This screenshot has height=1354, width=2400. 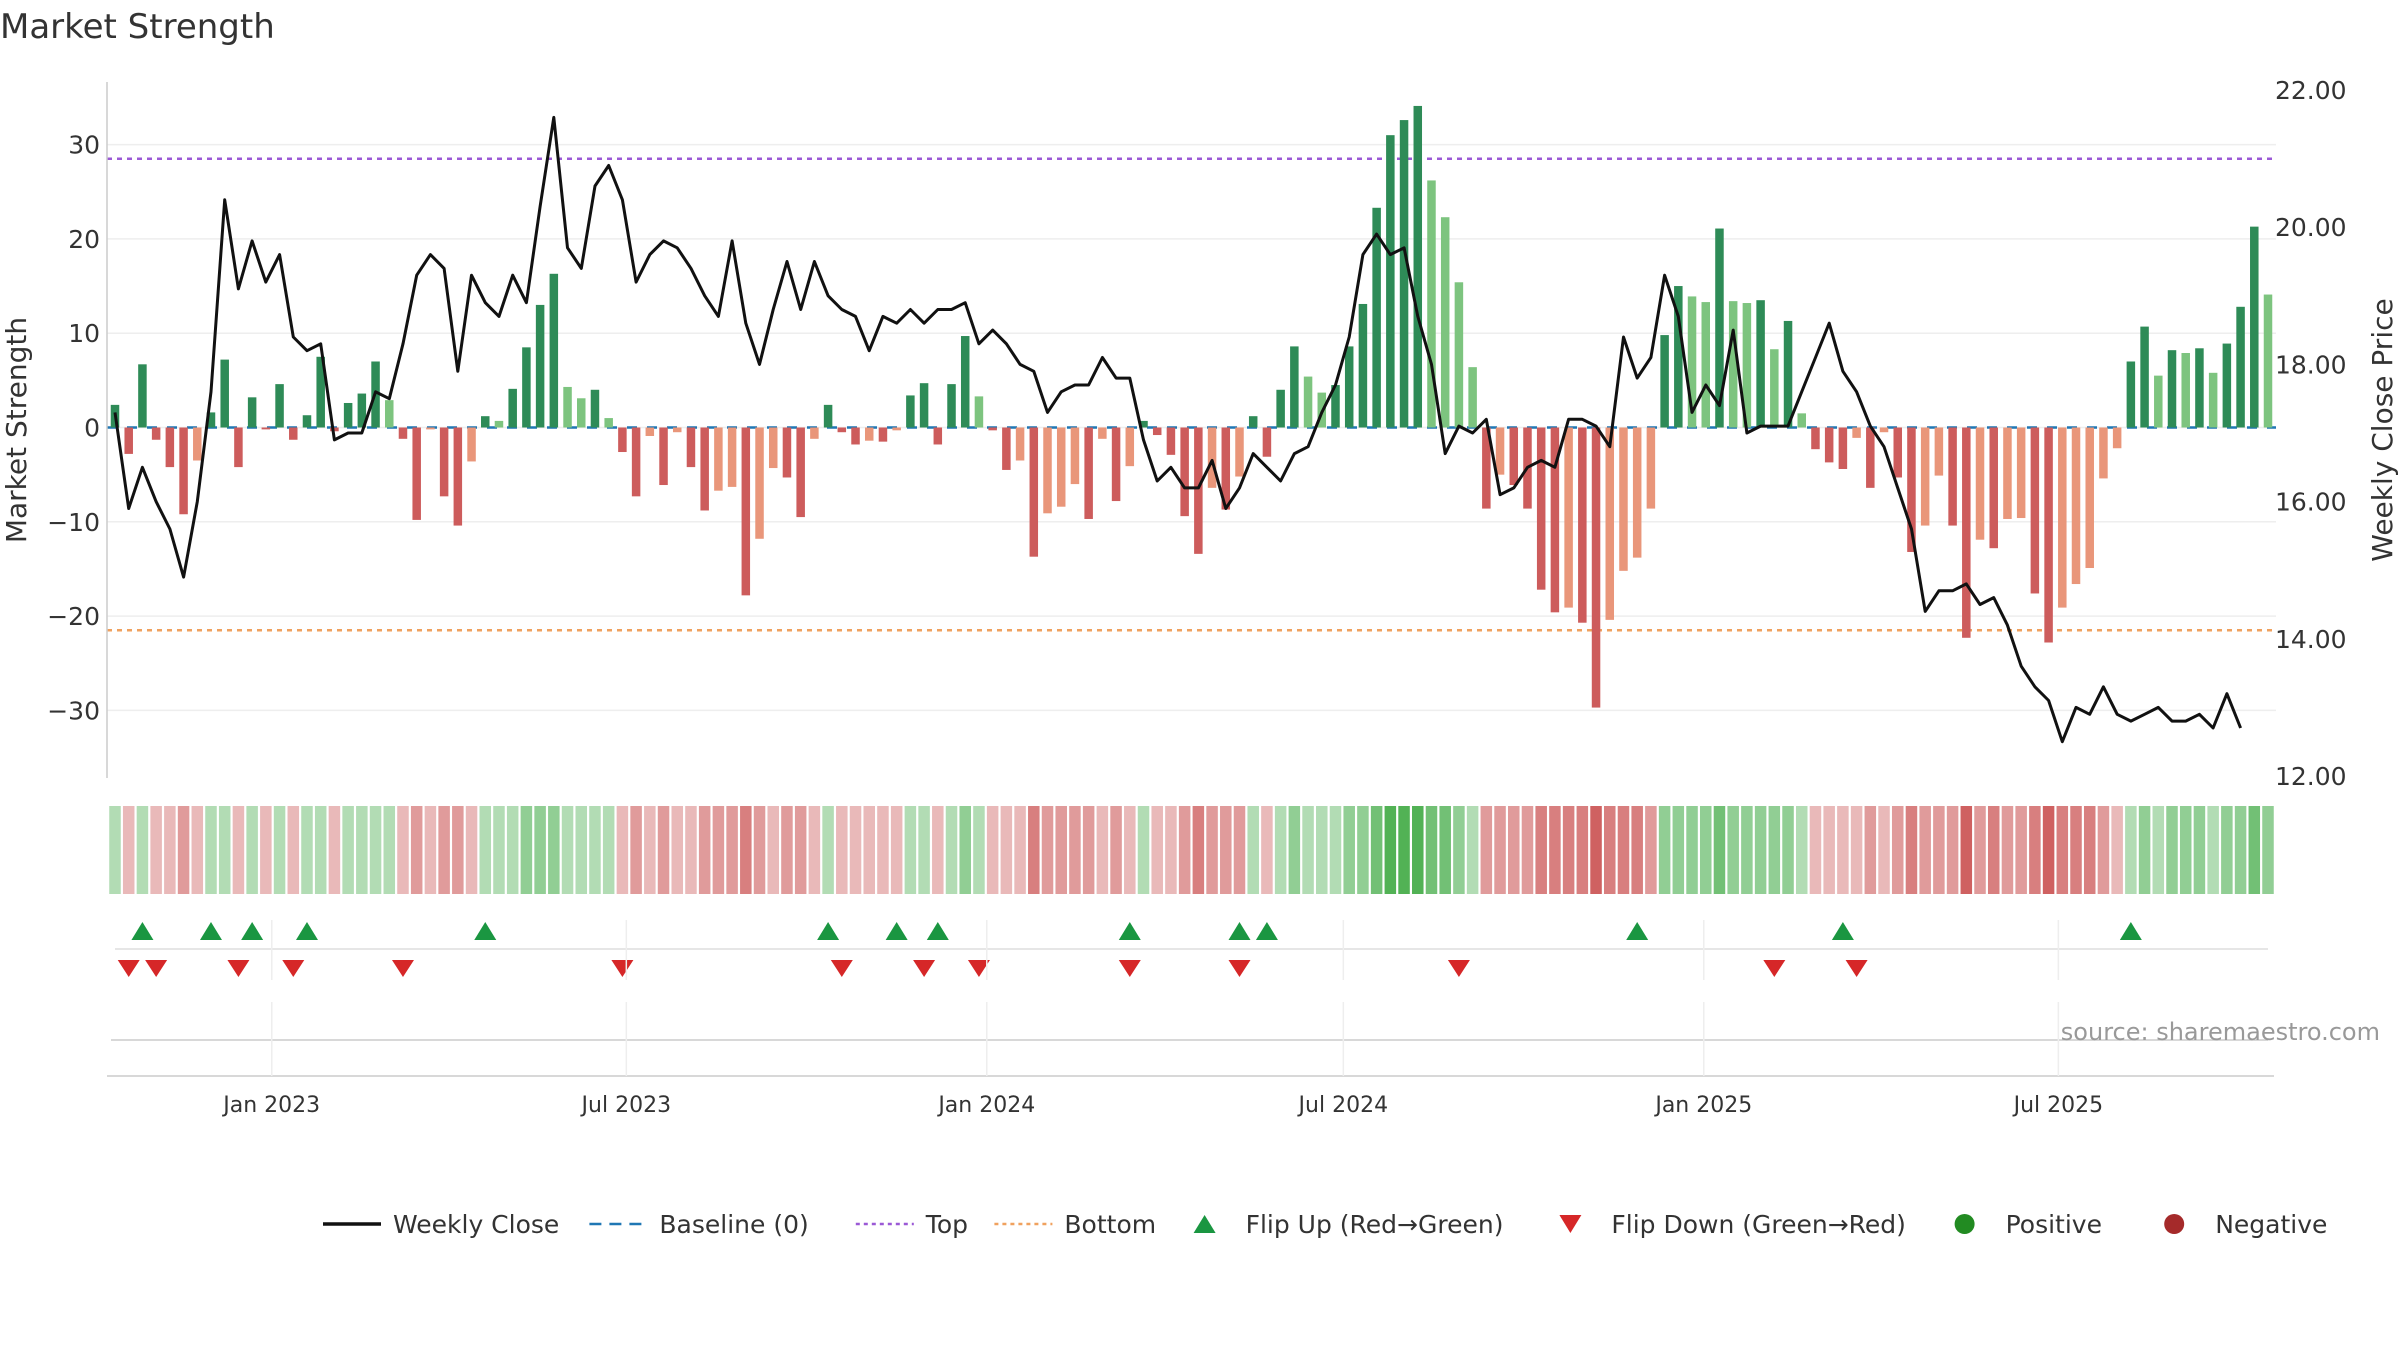 What do you see at coordinates (1732, 1224) in the screenshot?
I see `legend-item: Flip Down (Green→Red)` at bounding box center [1732, 1224].